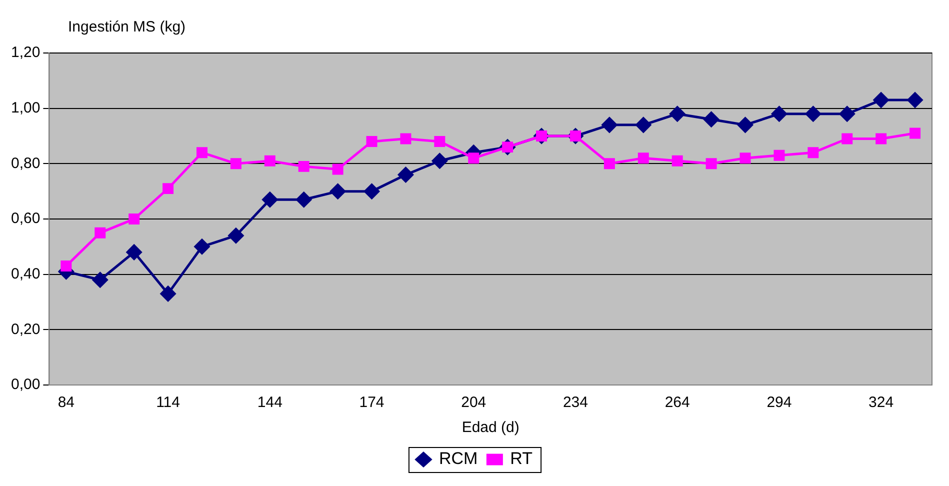  What do you see at coordinates (779, 403) in the screenshot?
I see `x-tick-label: 294` at bounding box center [779, 403].